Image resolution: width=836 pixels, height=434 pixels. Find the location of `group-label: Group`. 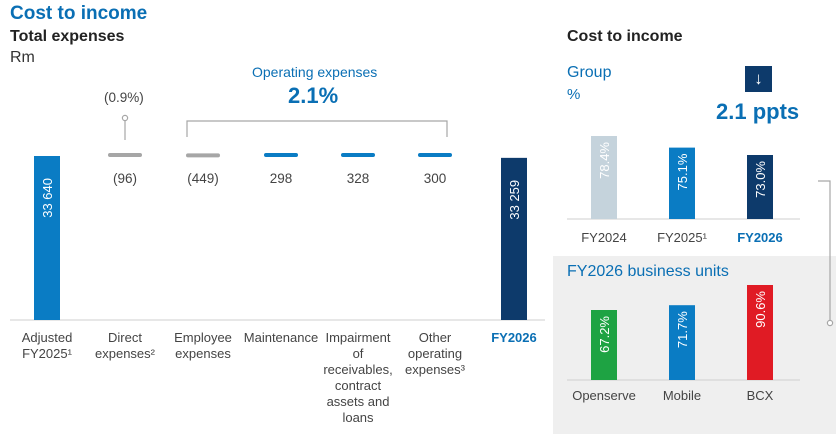

group-label: Group is located at coordinates (589, 72).